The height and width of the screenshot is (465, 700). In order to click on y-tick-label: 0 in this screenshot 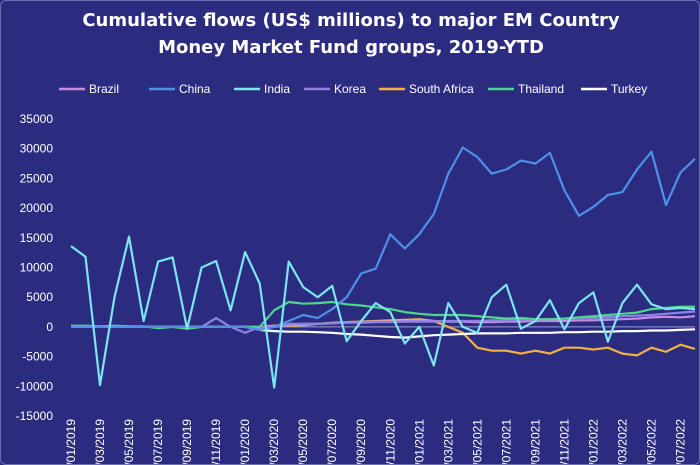, I will do `click(49, 327)`.